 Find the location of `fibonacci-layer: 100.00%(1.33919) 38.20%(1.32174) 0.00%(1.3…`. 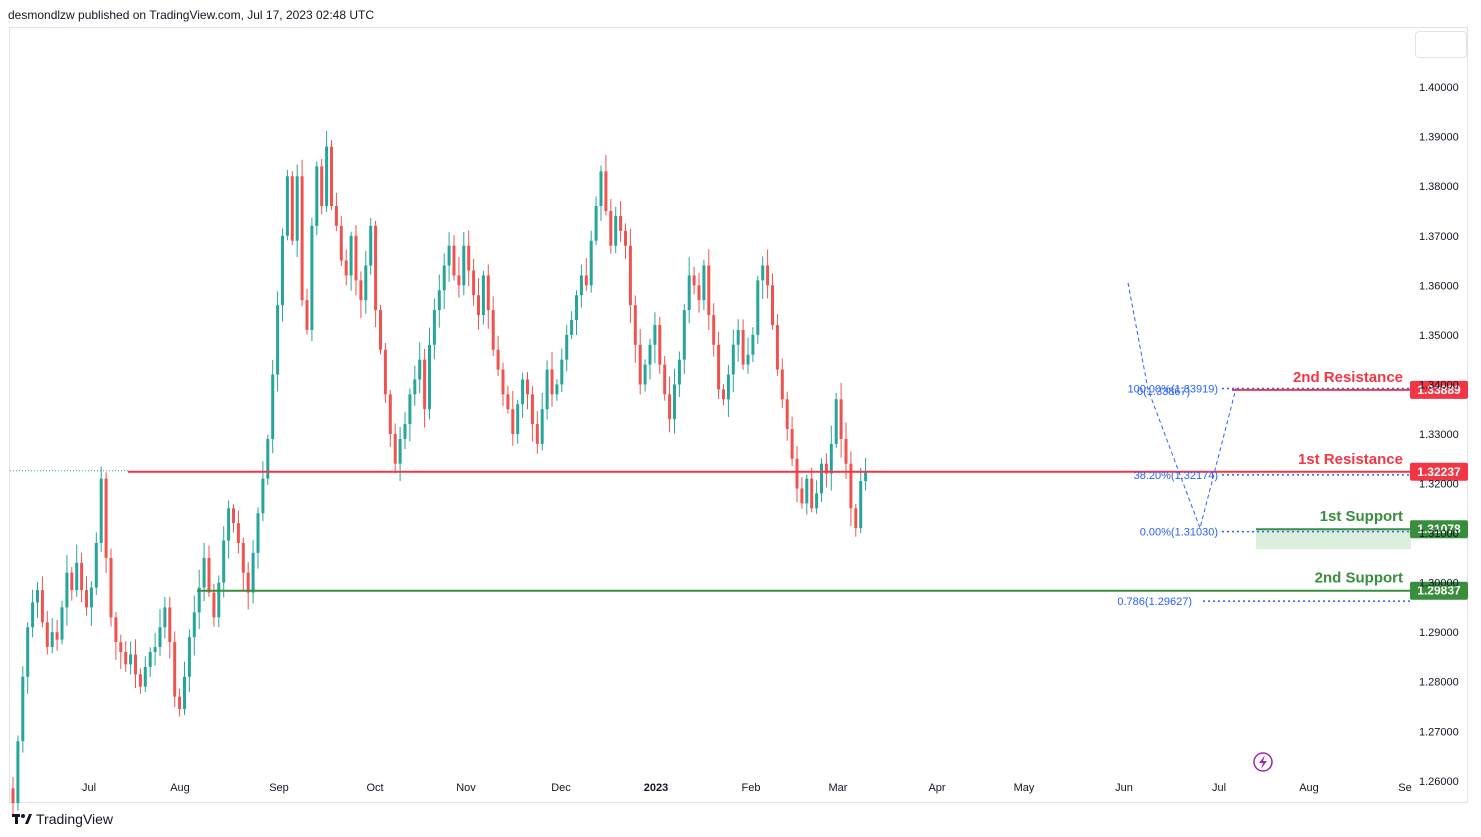

fibonacci-layer: 100.00%(1.33919) 38.20%(1.32174) 0.00%(1.3… is located at coordinates (1263, 445).